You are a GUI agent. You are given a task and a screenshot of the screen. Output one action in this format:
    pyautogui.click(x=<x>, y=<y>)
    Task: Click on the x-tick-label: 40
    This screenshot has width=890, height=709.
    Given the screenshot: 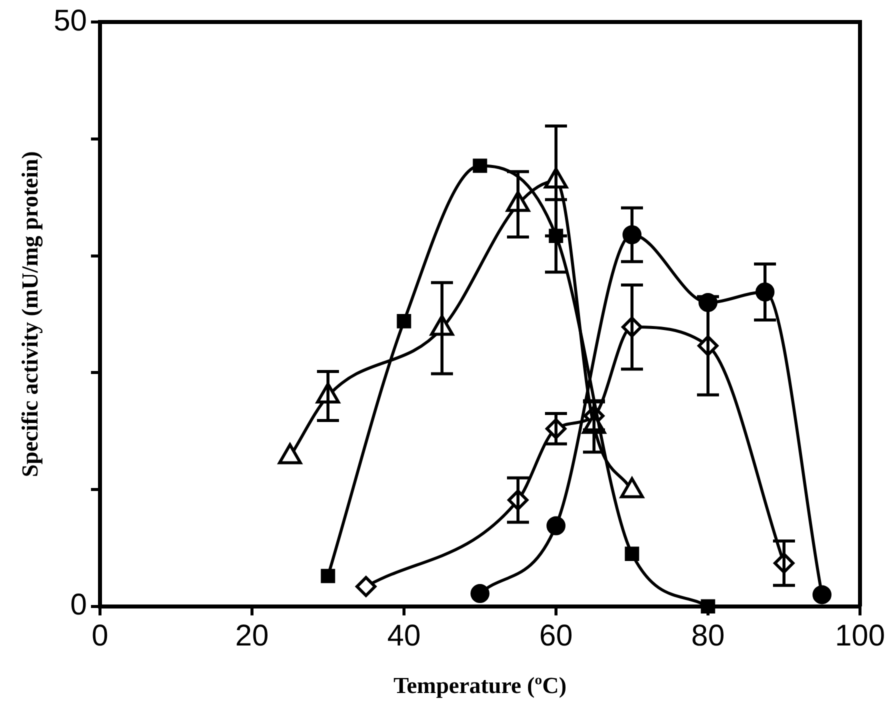 What is the action you would take?
    pyautogui.click(x=404, y=636)
    